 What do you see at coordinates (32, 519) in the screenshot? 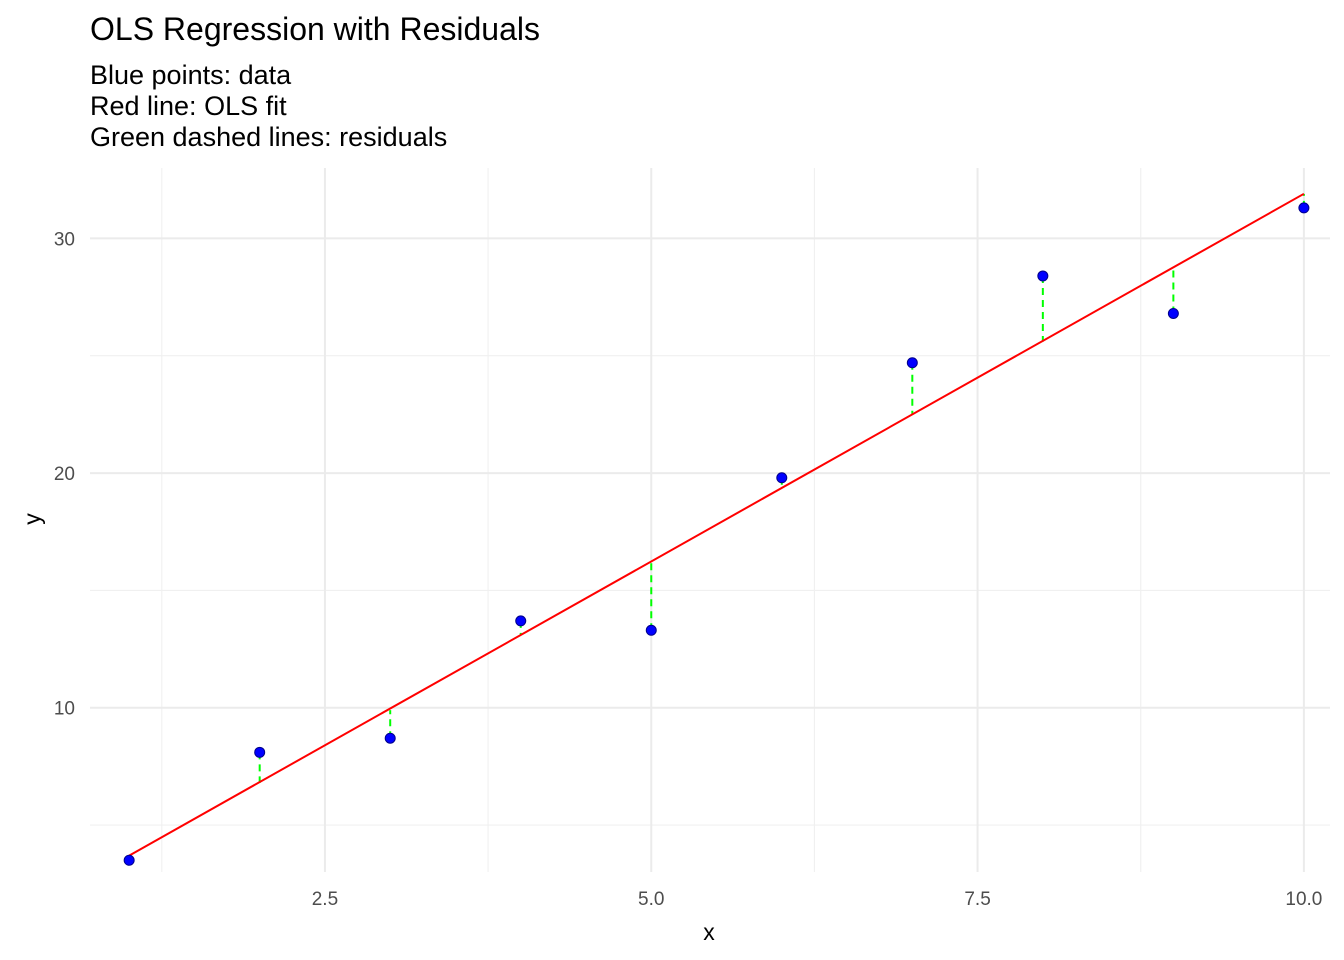
I see `y-axis-title: y` at bounding box center [32, 519].